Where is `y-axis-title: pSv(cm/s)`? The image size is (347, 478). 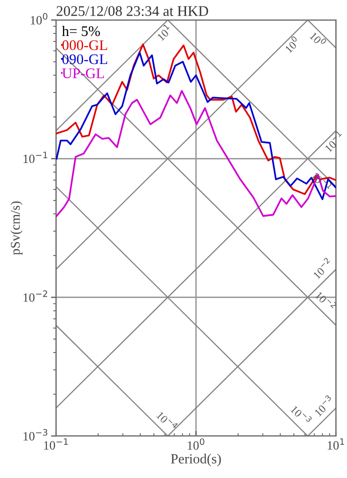 y-axis-title: pSv(cm/s) is located at coordinates (16, 228).